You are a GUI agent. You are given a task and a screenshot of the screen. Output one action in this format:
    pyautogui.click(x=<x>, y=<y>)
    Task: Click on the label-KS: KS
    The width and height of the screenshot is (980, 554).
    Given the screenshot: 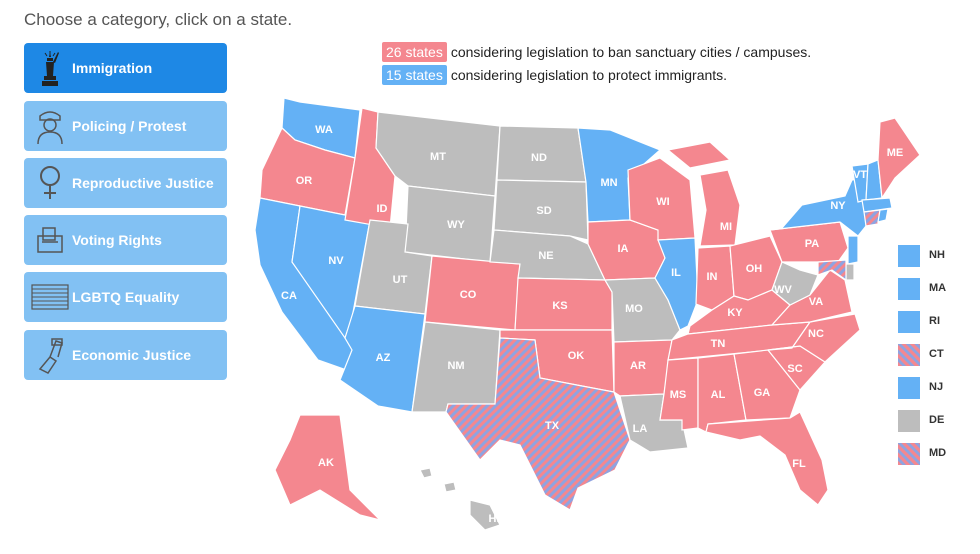 What is the action you would take?
    pyautogui.click(x=559, y=306)
    